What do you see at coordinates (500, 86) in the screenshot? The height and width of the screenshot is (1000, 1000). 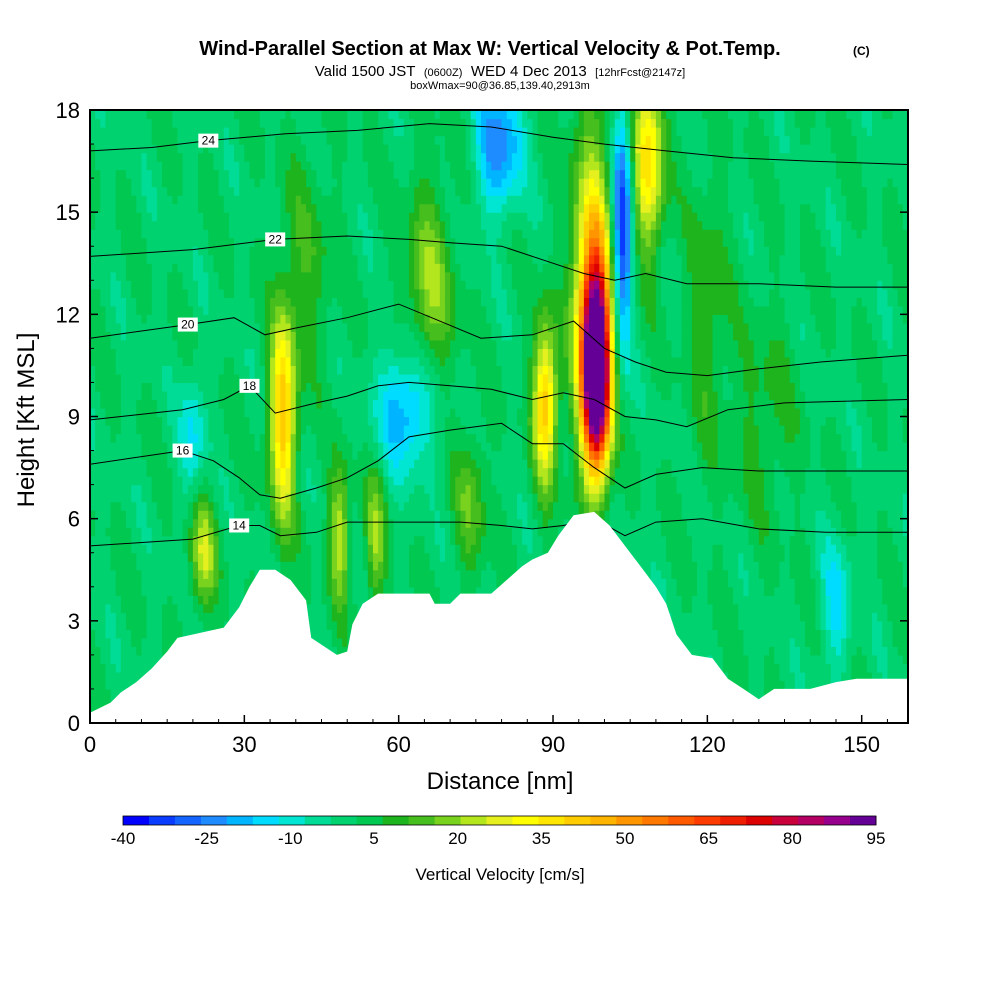 I see `chart-subtitle2: boxWmax=90@36.85,139.40,2913m` at bounding box center [500, 86].